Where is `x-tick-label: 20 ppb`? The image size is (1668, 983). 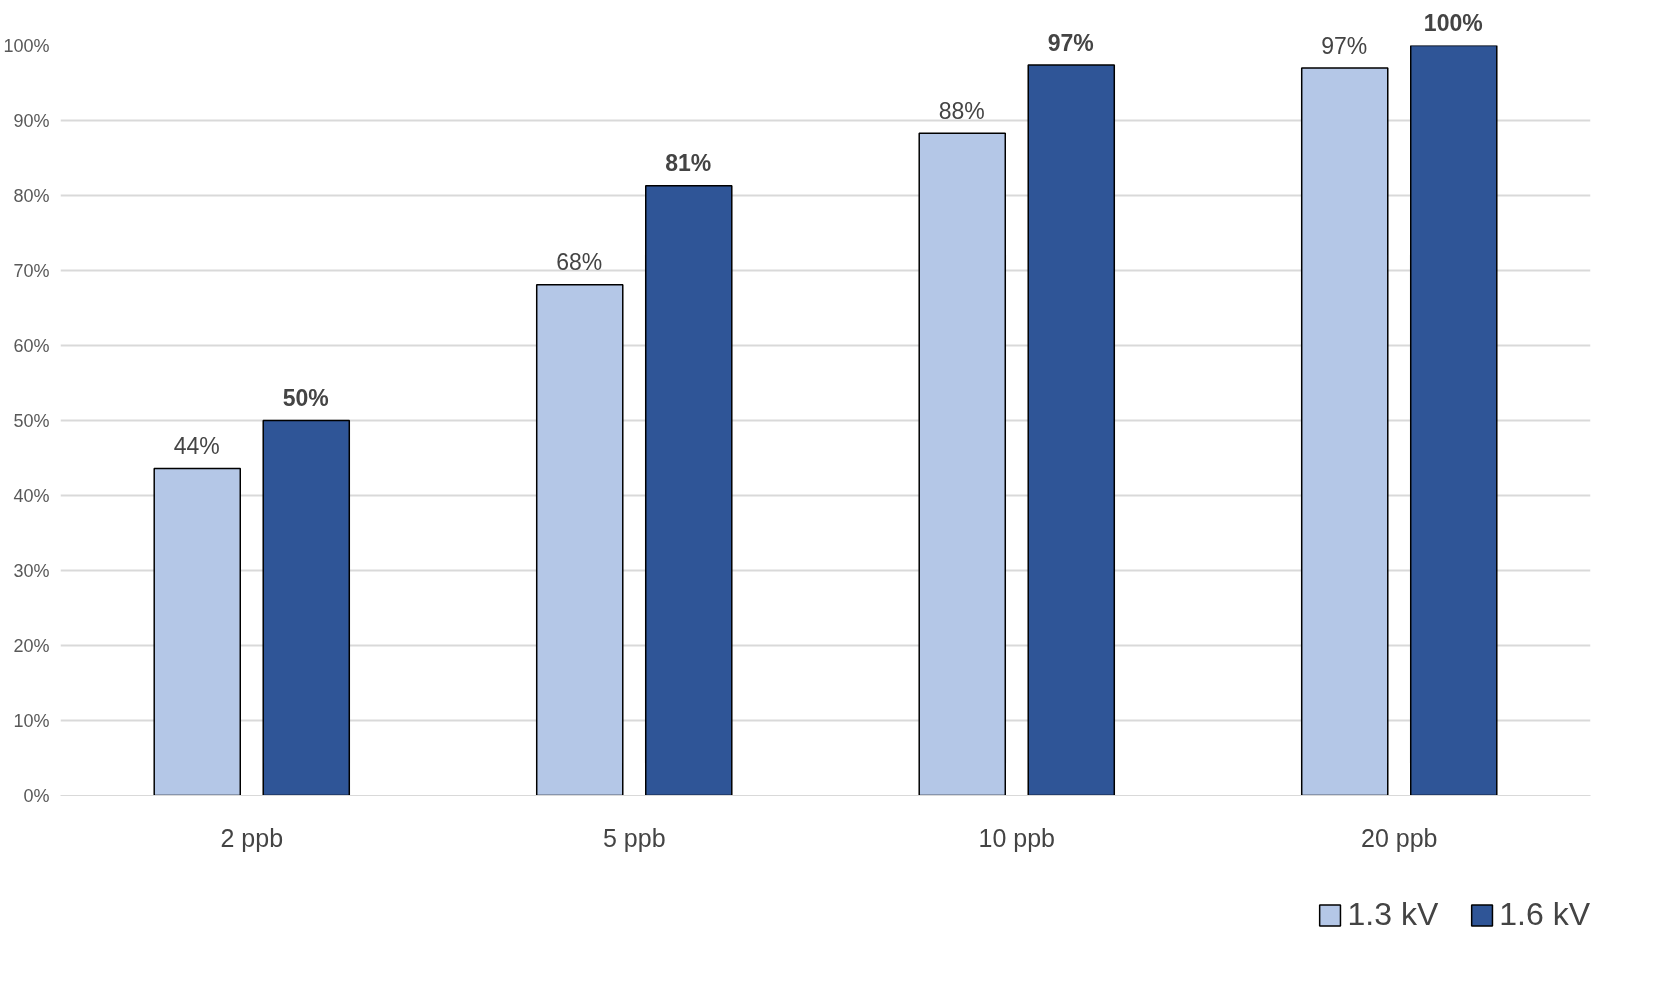
x-tick-label: 20 ppb is located at coordinates (1399, 837).